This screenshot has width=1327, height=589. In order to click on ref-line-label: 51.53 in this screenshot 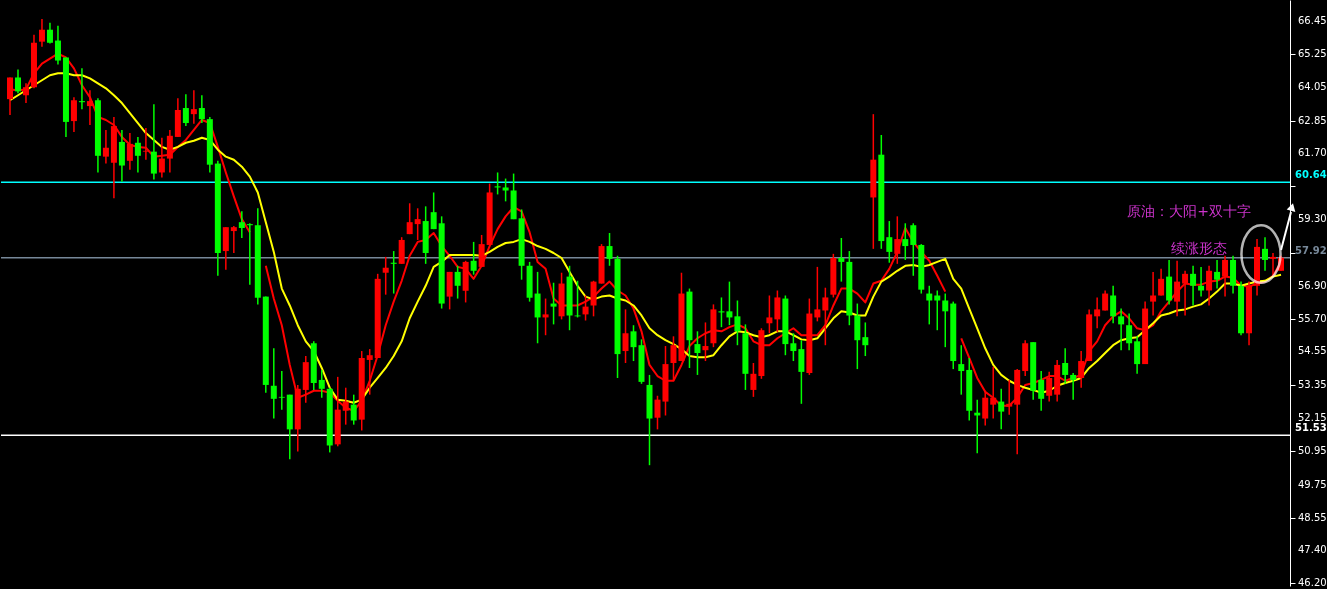, I will do `click(1311, 428)`.